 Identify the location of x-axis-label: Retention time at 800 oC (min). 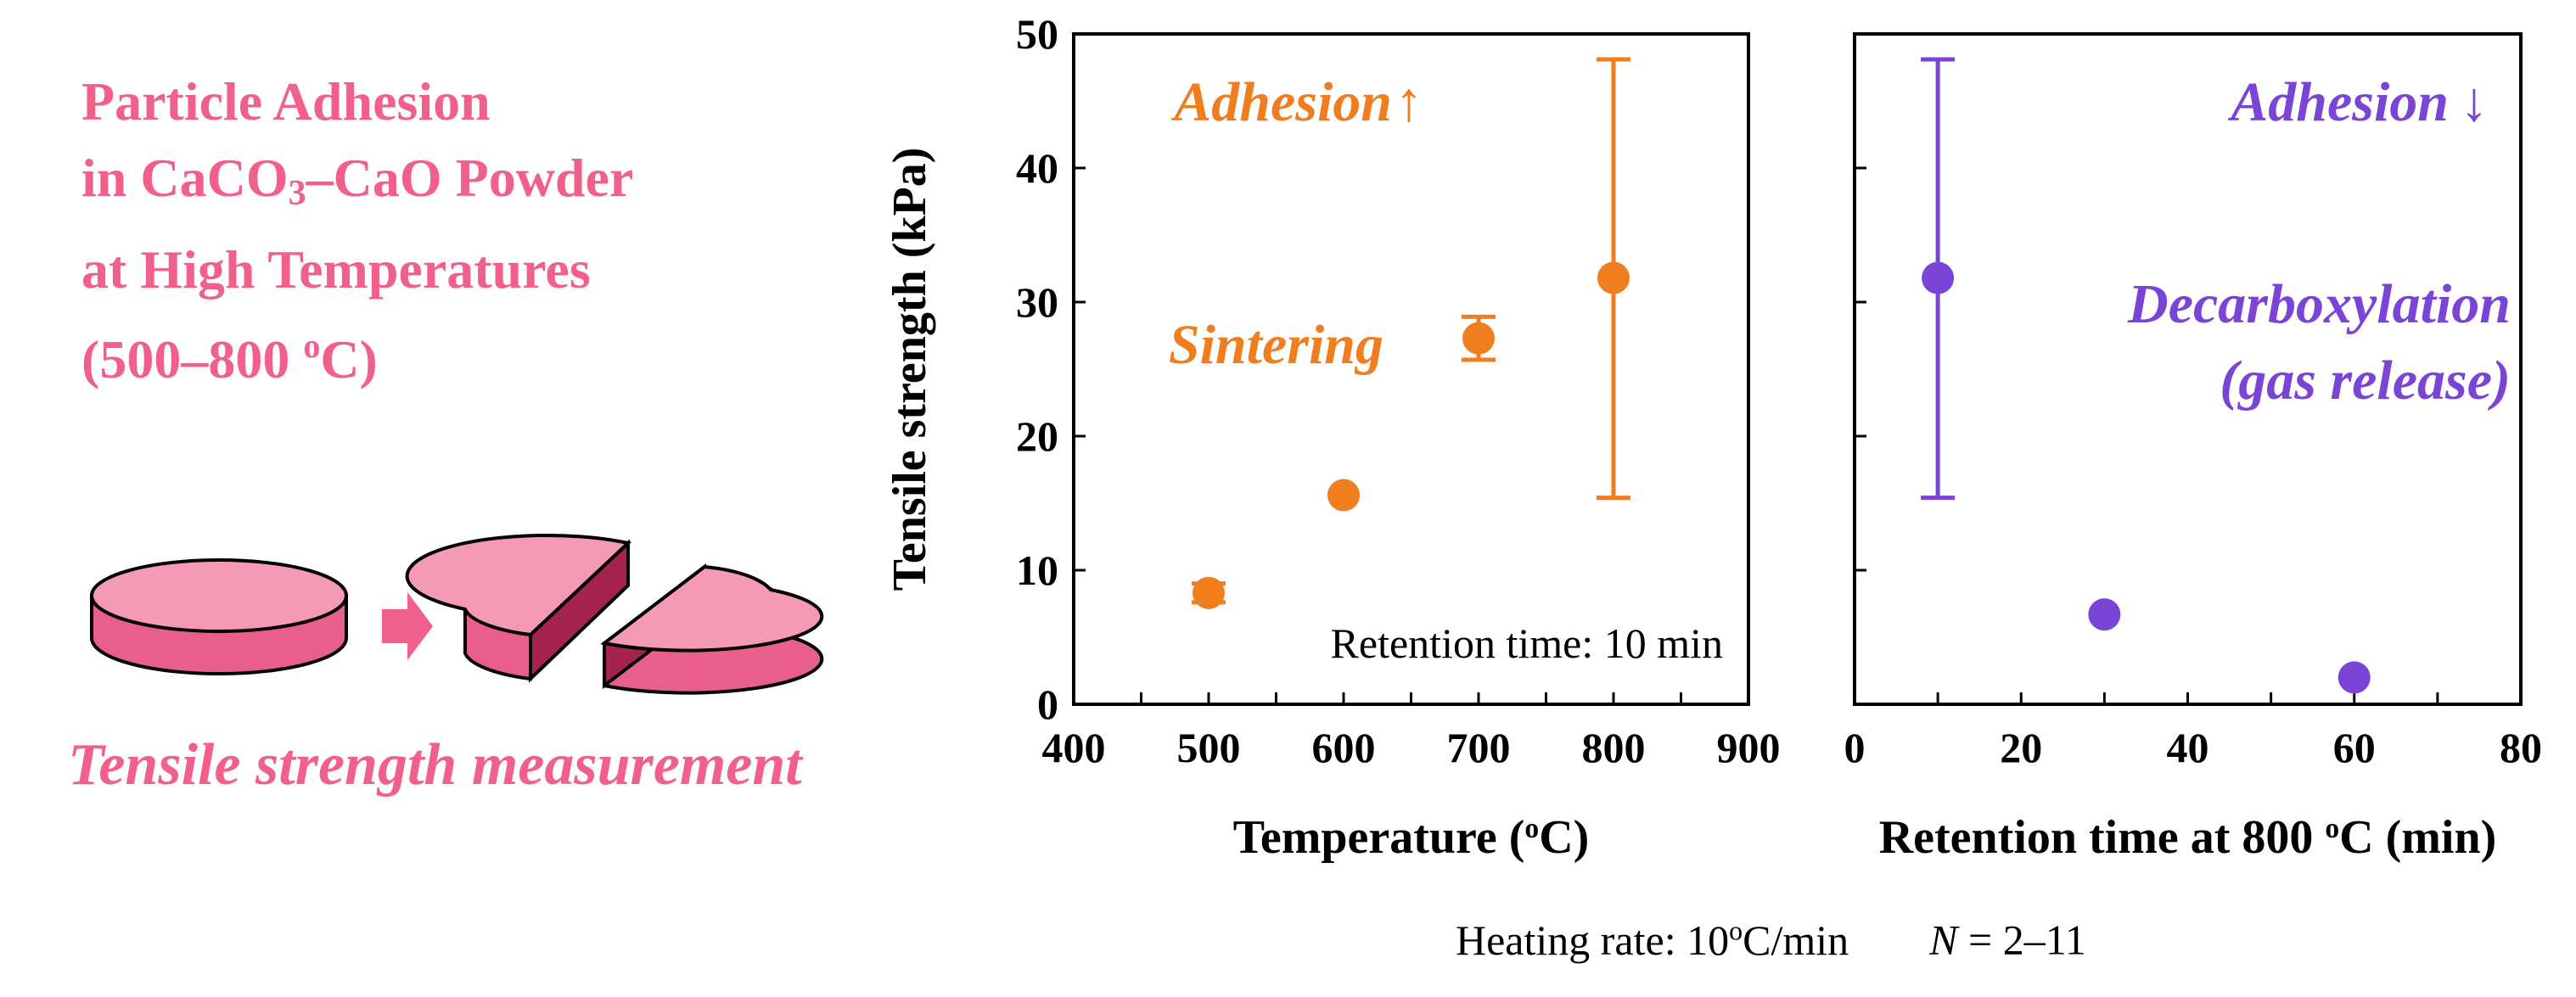
(2188, 837).